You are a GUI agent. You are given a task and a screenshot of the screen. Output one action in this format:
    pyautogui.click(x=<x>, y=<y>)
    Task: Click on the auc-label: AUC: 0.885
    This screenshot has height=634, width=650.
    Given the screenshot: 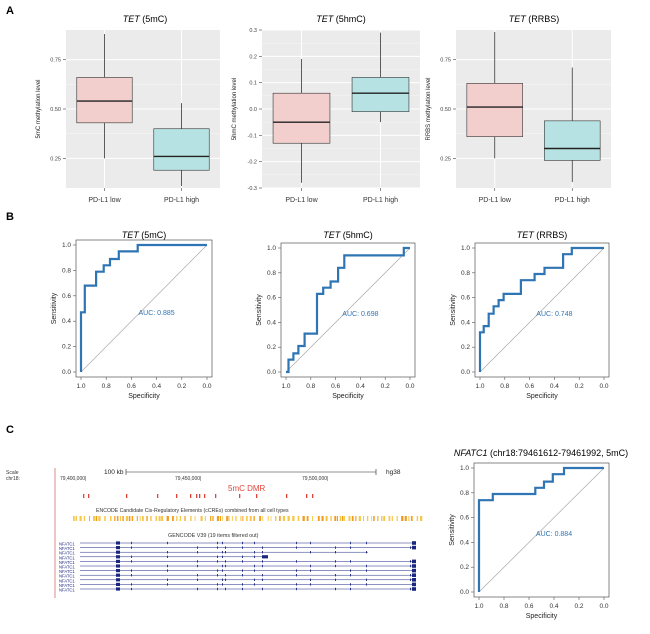 What is the action you would take?
    pyautogui.click(x=157, y=313)
    